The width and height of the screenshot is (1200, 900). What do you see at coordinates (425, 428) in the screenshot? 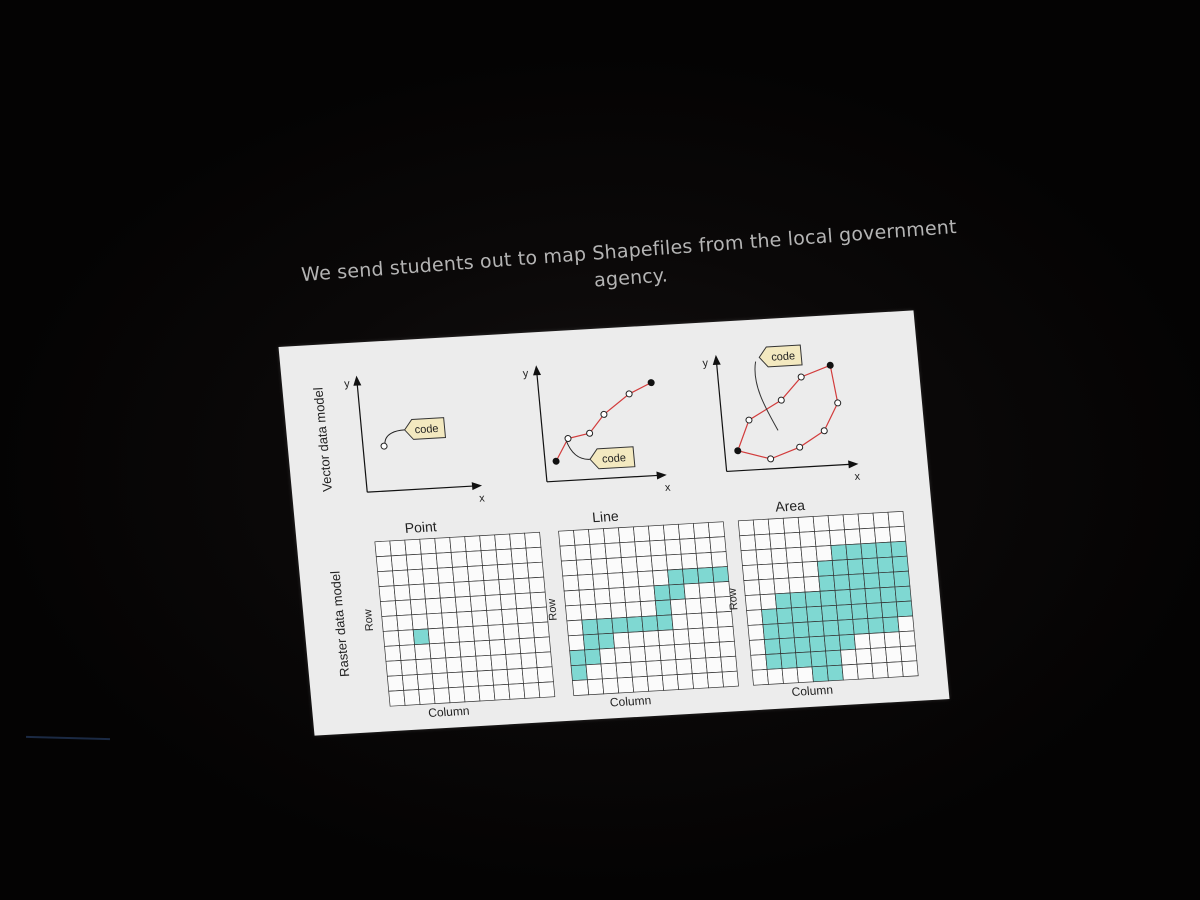
I see `code-tag-shape` at bounding box center [425, 428].